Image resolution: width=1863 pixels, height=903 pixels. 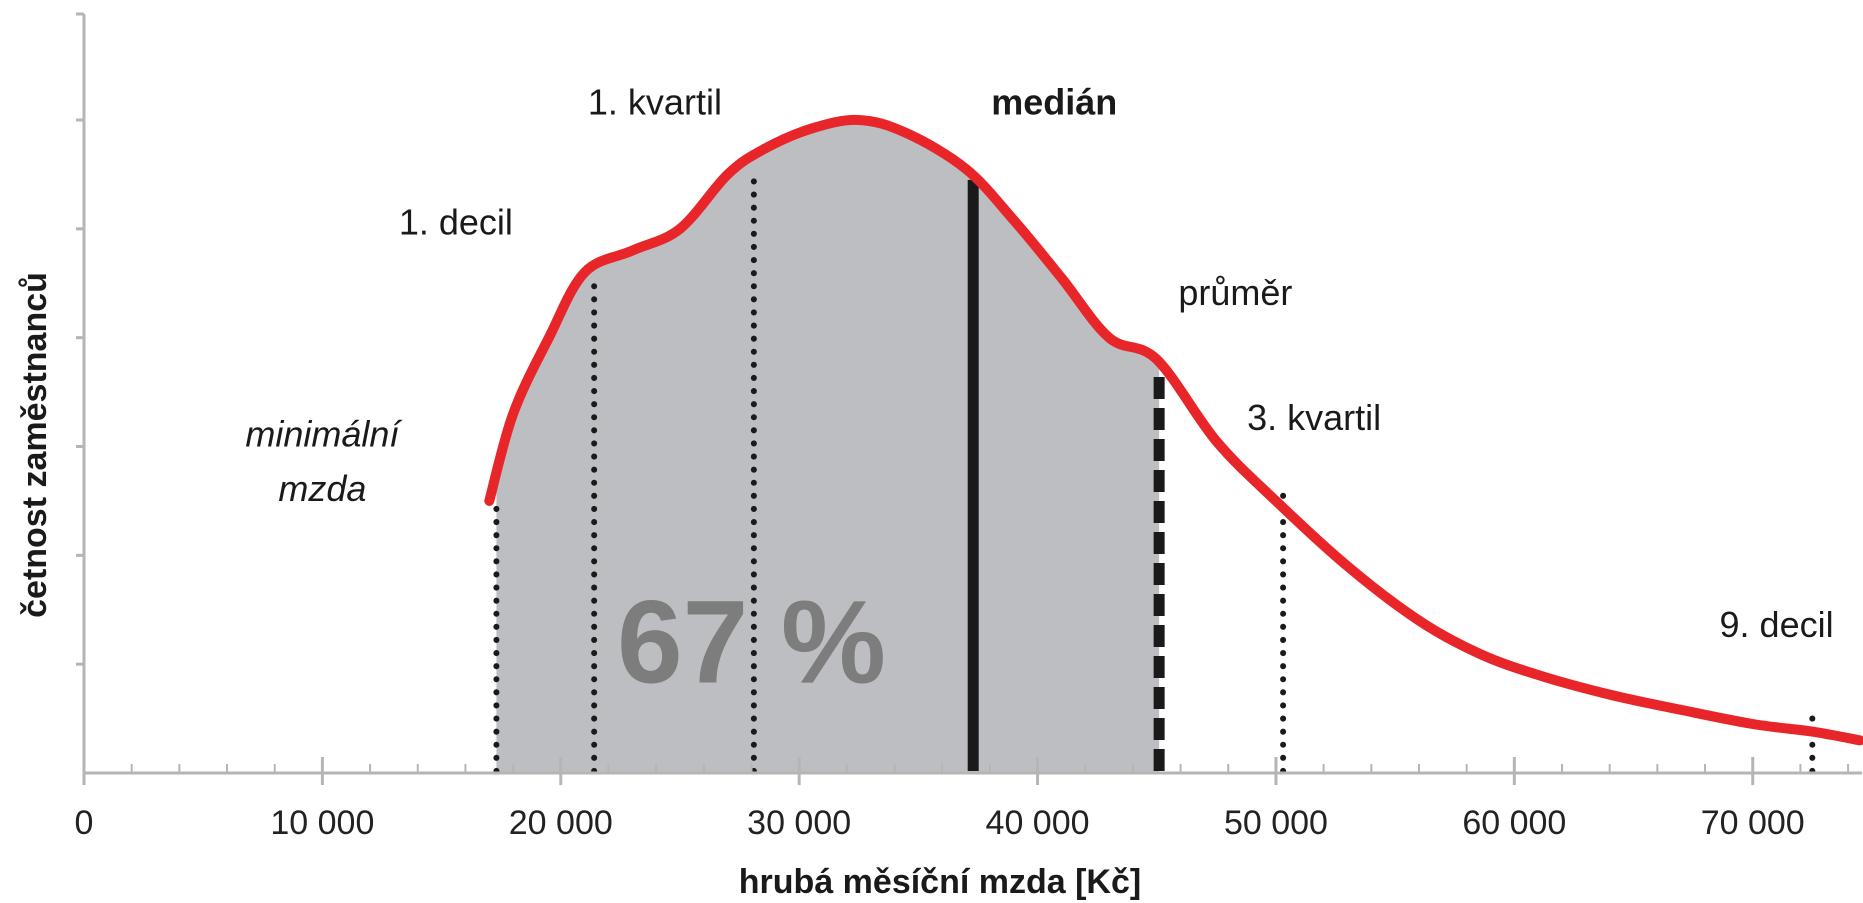 I want to click on annotation-label: 1. decil, so click(x=456, y=221).